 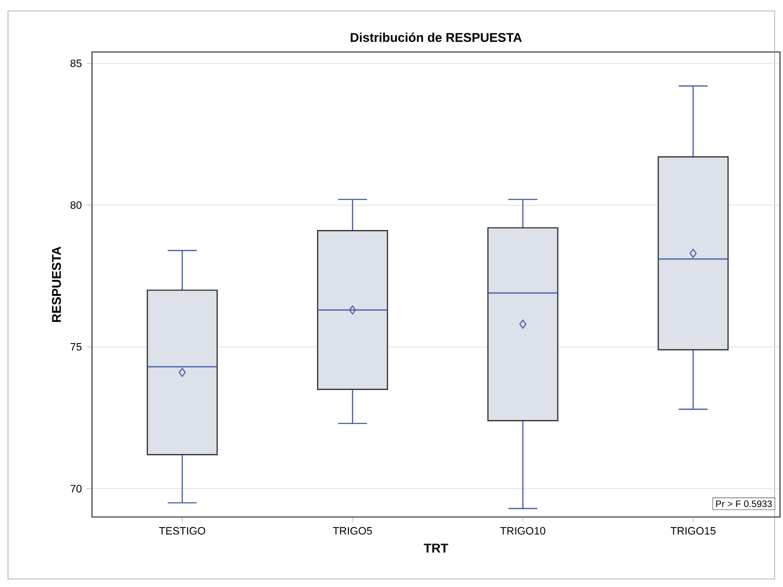 I want to click on x-tick-label: TRIGO10, so click(x=523, y=531).